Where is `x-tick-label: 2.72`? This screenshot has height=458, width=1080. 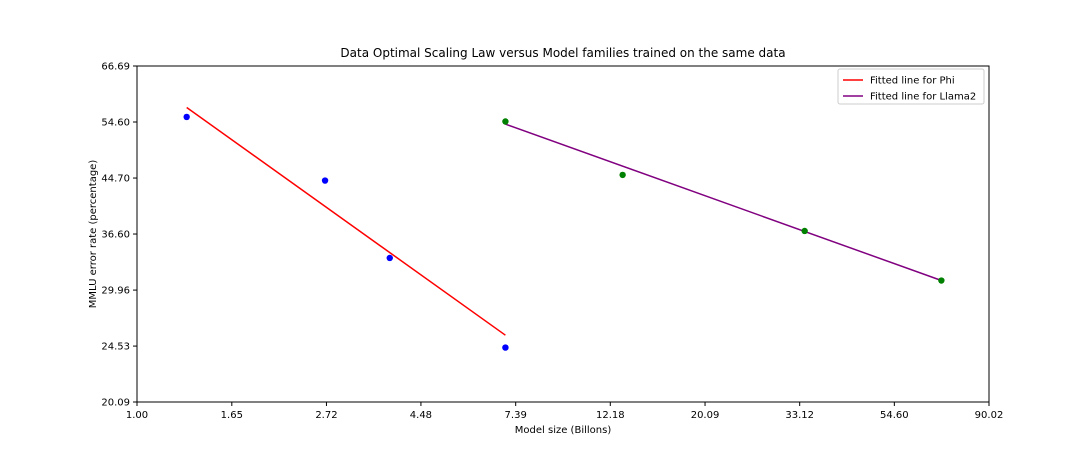 x-tick-label: 2.72 is located at coordinates (326, 415).